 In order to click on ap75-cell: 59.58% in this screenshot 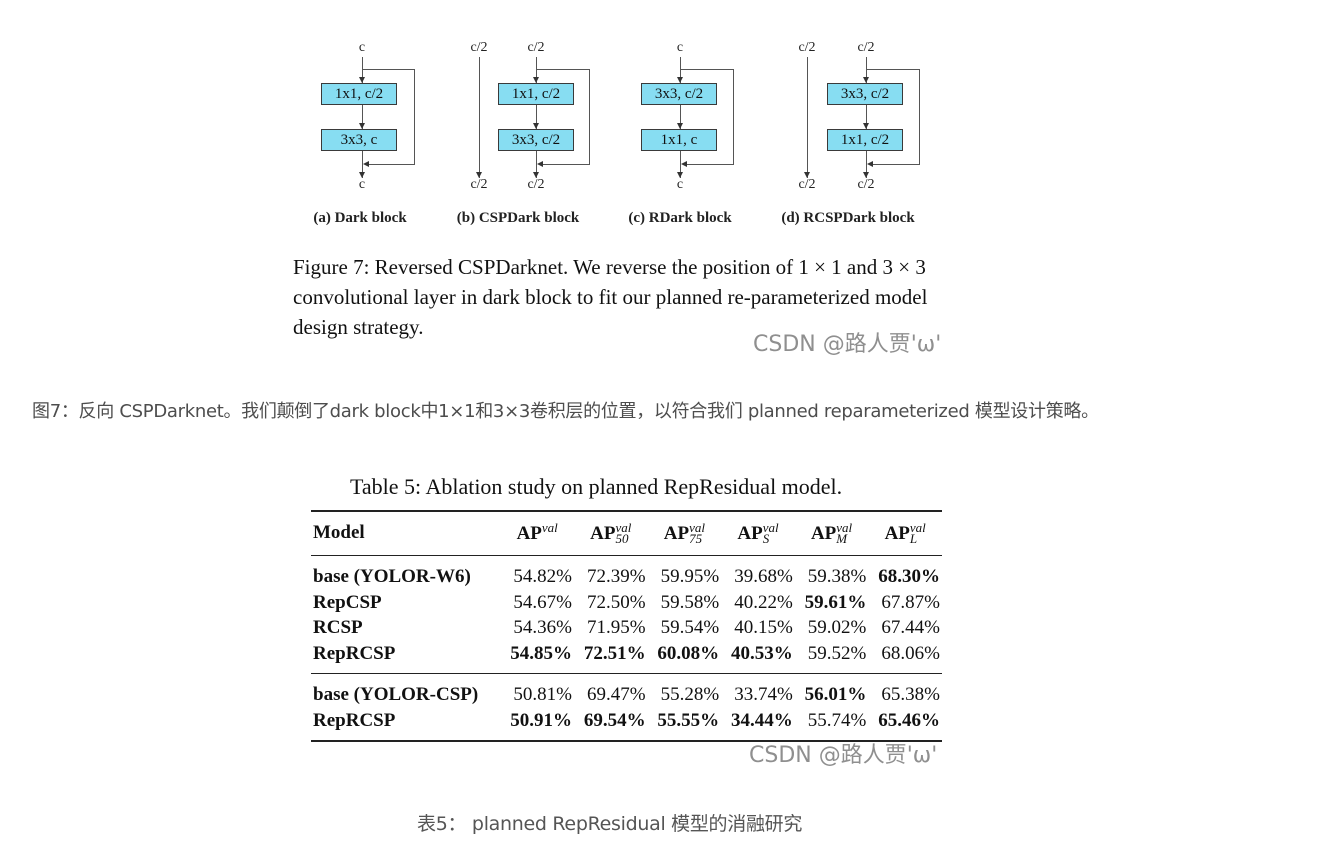, I will do `click(690, 602)`.